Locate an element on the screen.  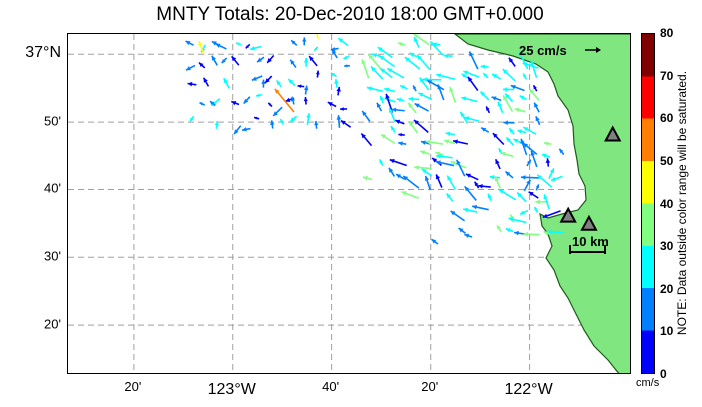
colorbar-tick: 40 is located at coordinates (667, 203).